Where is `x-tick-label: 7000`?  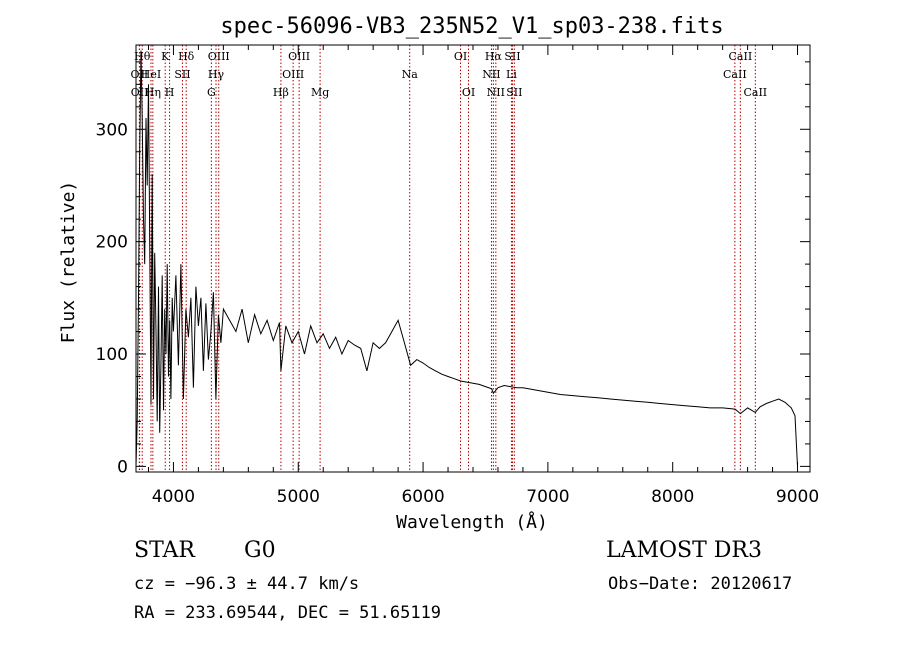
x-tick-label: 7000 is located at coordinates (547, 497).